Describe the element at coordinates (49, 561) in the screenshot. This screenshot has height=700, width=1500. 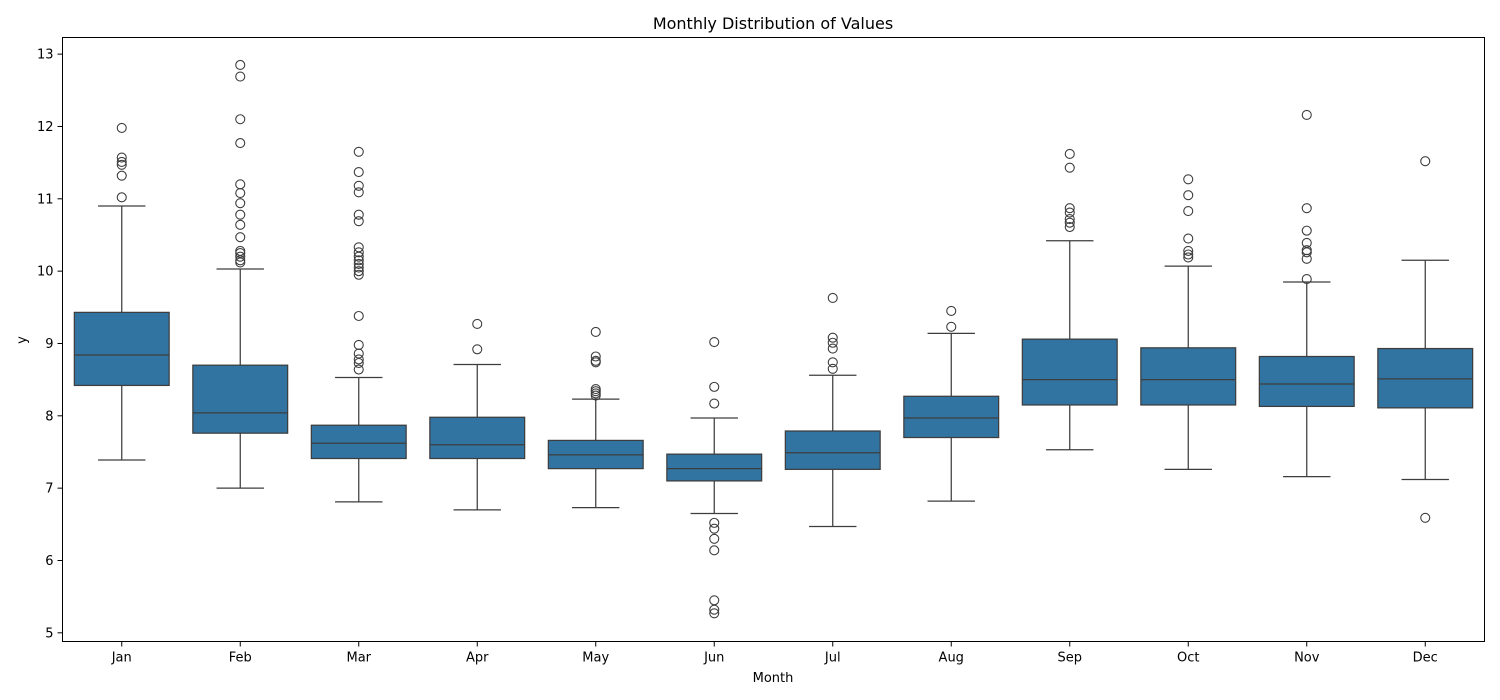
I see `y-tick-label: 6` at that location.